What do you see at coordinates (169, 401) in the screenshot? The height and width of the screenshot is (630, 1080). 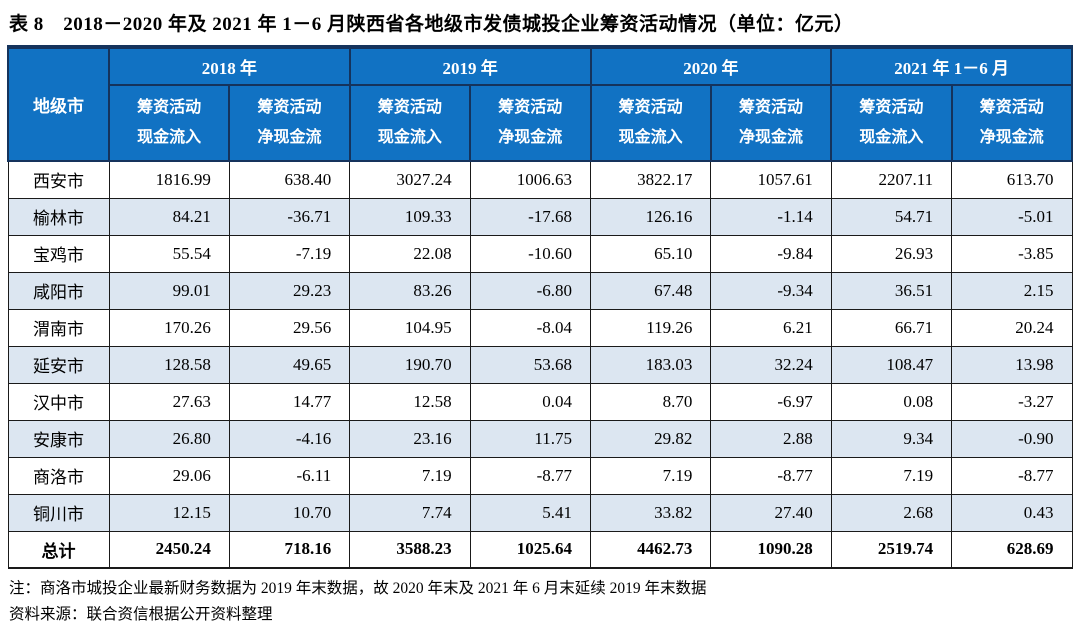 I see `value-cell: 27.63` at bounding box center [169, 401].